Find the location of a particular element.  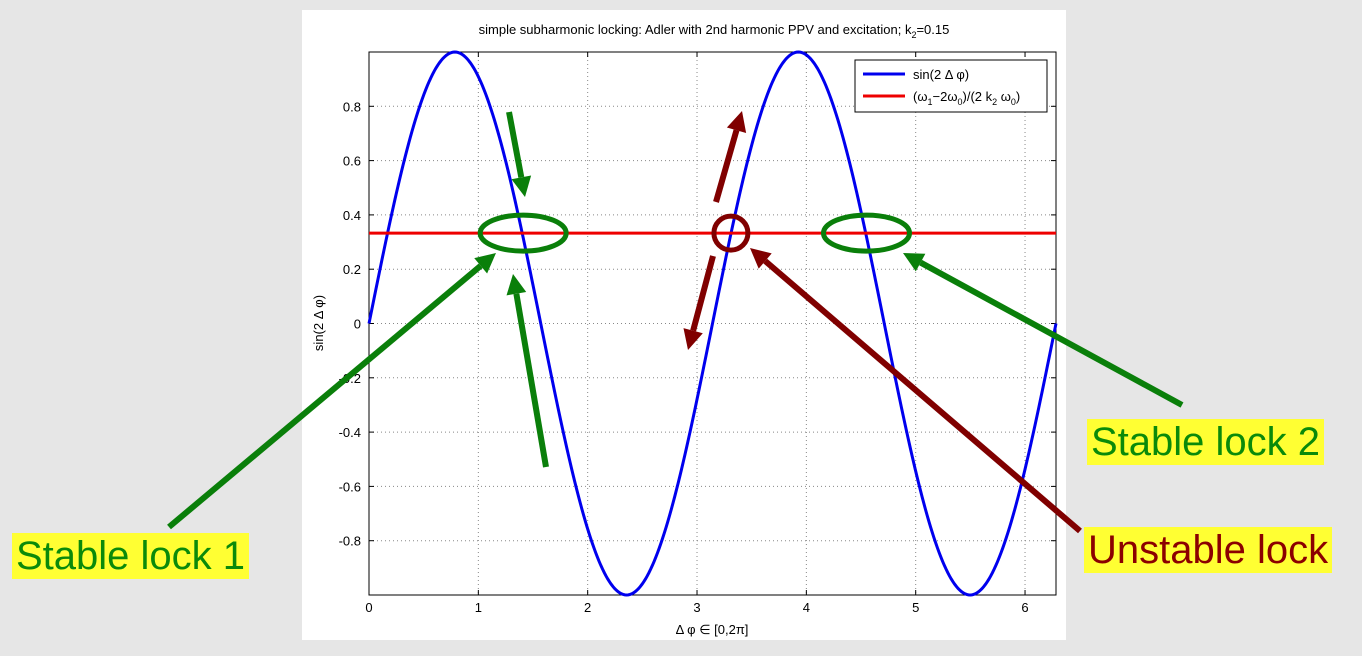

arrow-stable-lock-2-callout-head is located at coordinates (914, 262).